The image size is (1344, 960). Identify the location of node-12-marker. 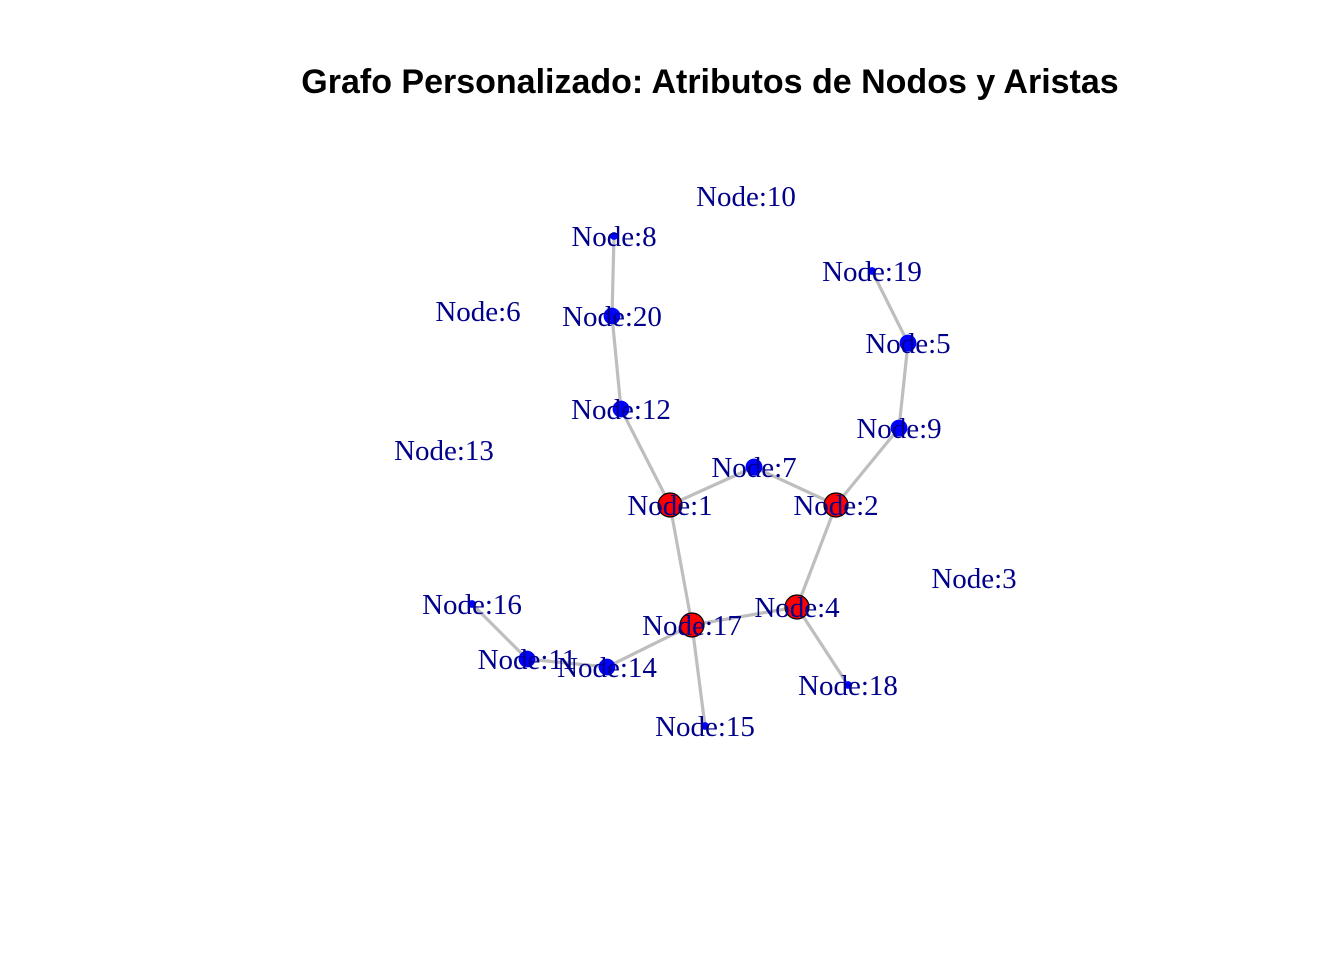
(621, 409).